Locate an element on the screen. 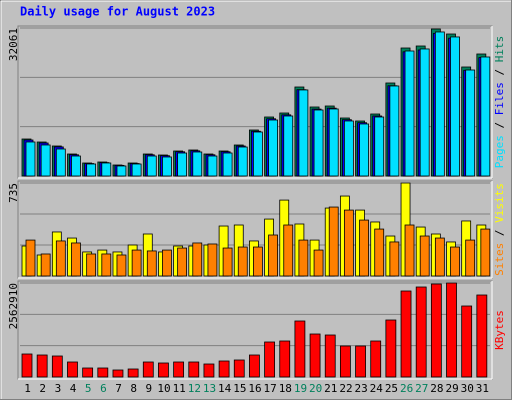 Image resolution: width=512 pixels, height=400 pixels. x-tick-label: 23 is located at coordinates (361, 388).